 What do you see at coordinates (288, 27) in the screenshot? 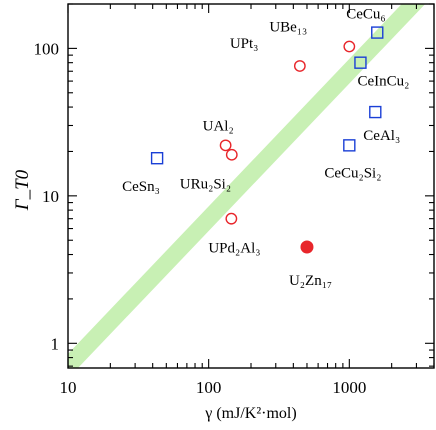
I see `point-label: UBe₁₃` at bounding box center [288, 27].